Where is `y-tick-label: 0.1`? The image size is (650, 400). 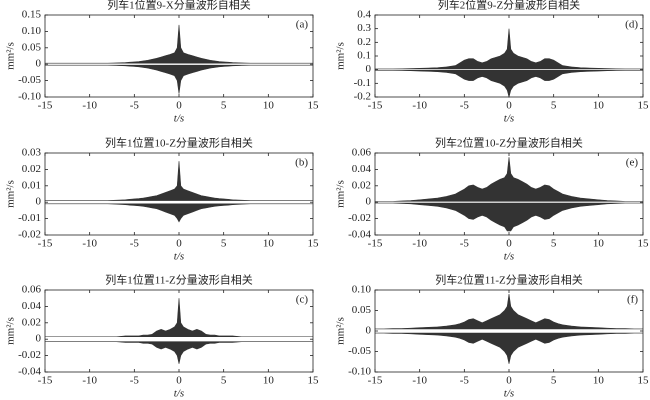
y-tick-label: 0.1 is located at coordinates (364, 56).